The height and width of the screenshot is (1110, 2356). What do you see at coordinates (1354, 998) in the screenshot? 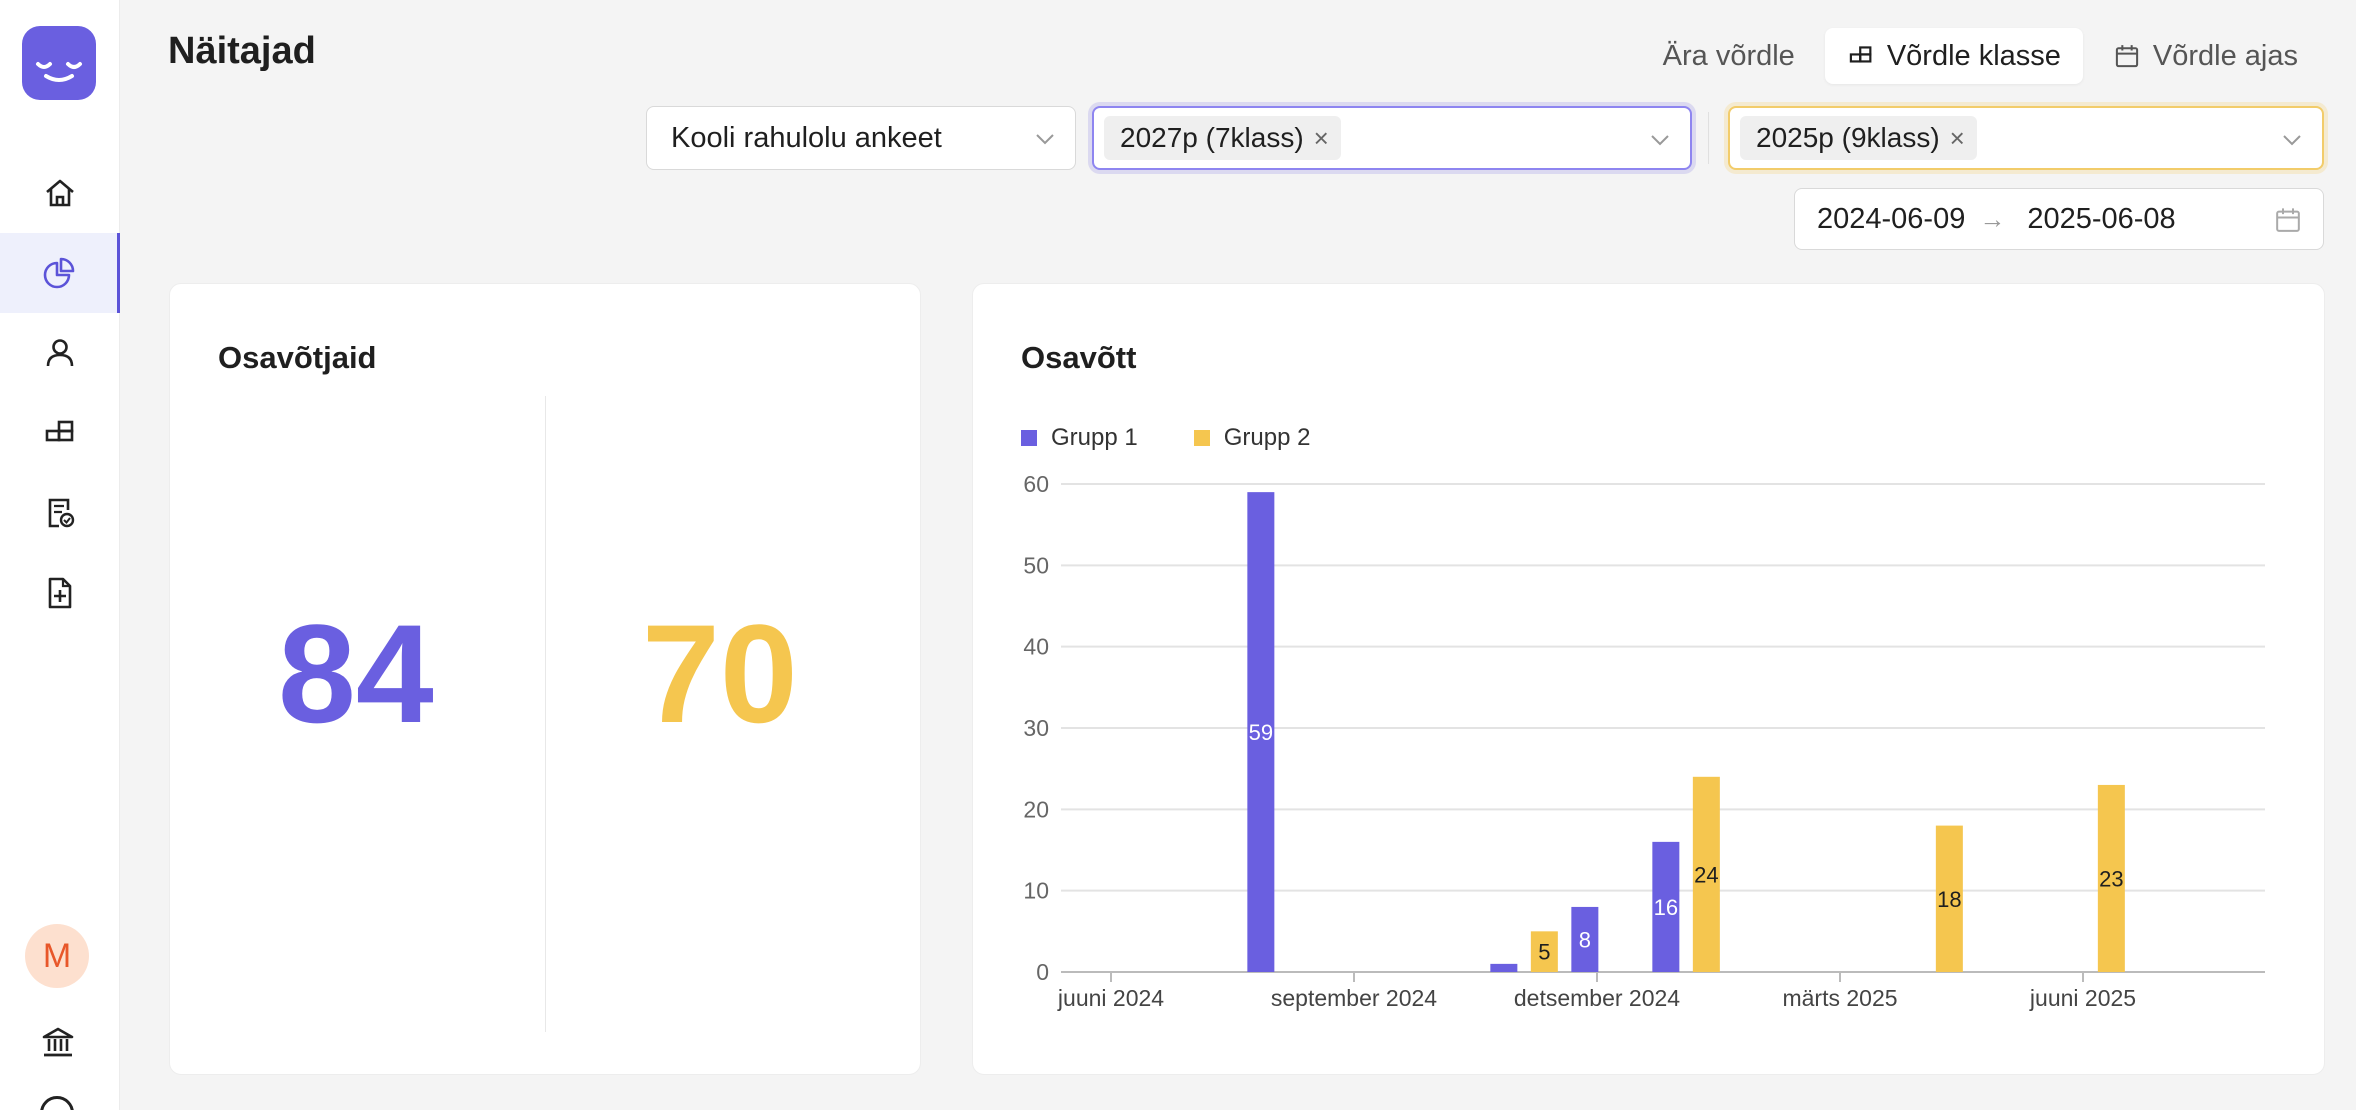
I see `x-tick-label: september 2024` at bounding box center [1354, 998].